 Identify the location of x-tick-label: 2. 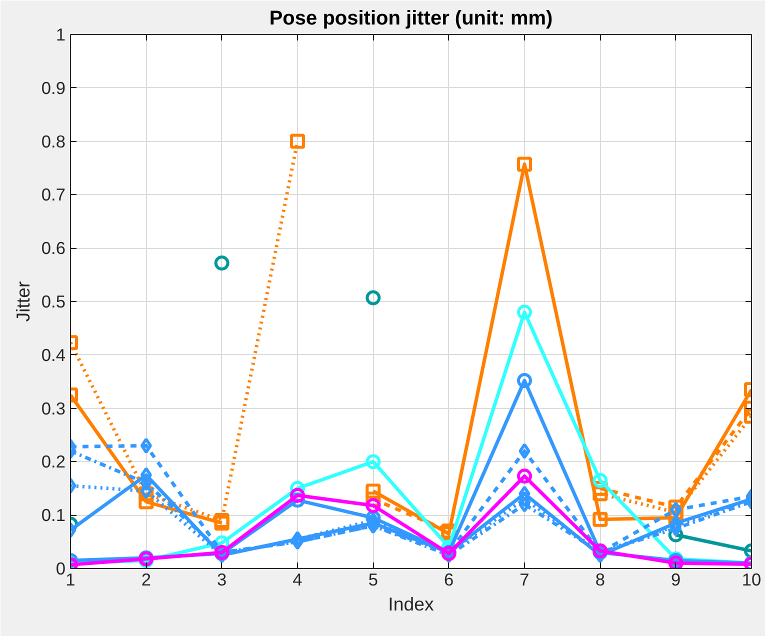
(146, 580).